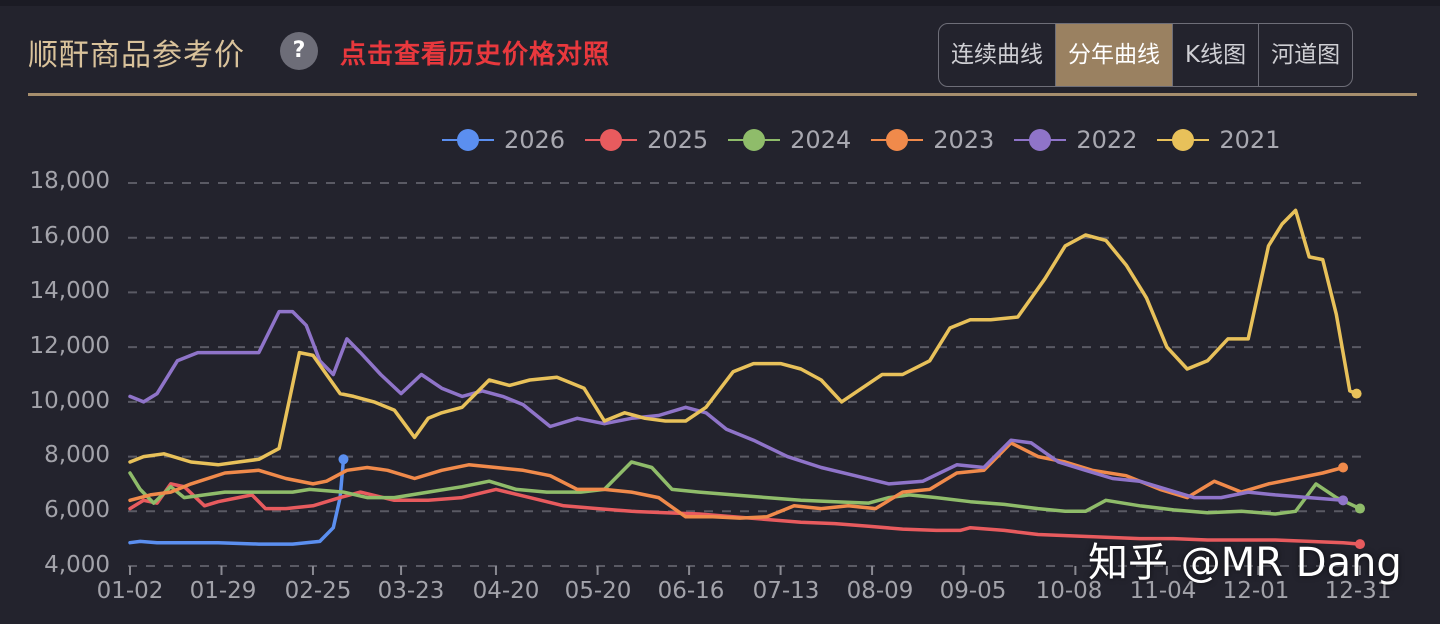 This screenshot has height=624, width=1440. I want to click on y-tick-label: 10,000, so click(69, 401).